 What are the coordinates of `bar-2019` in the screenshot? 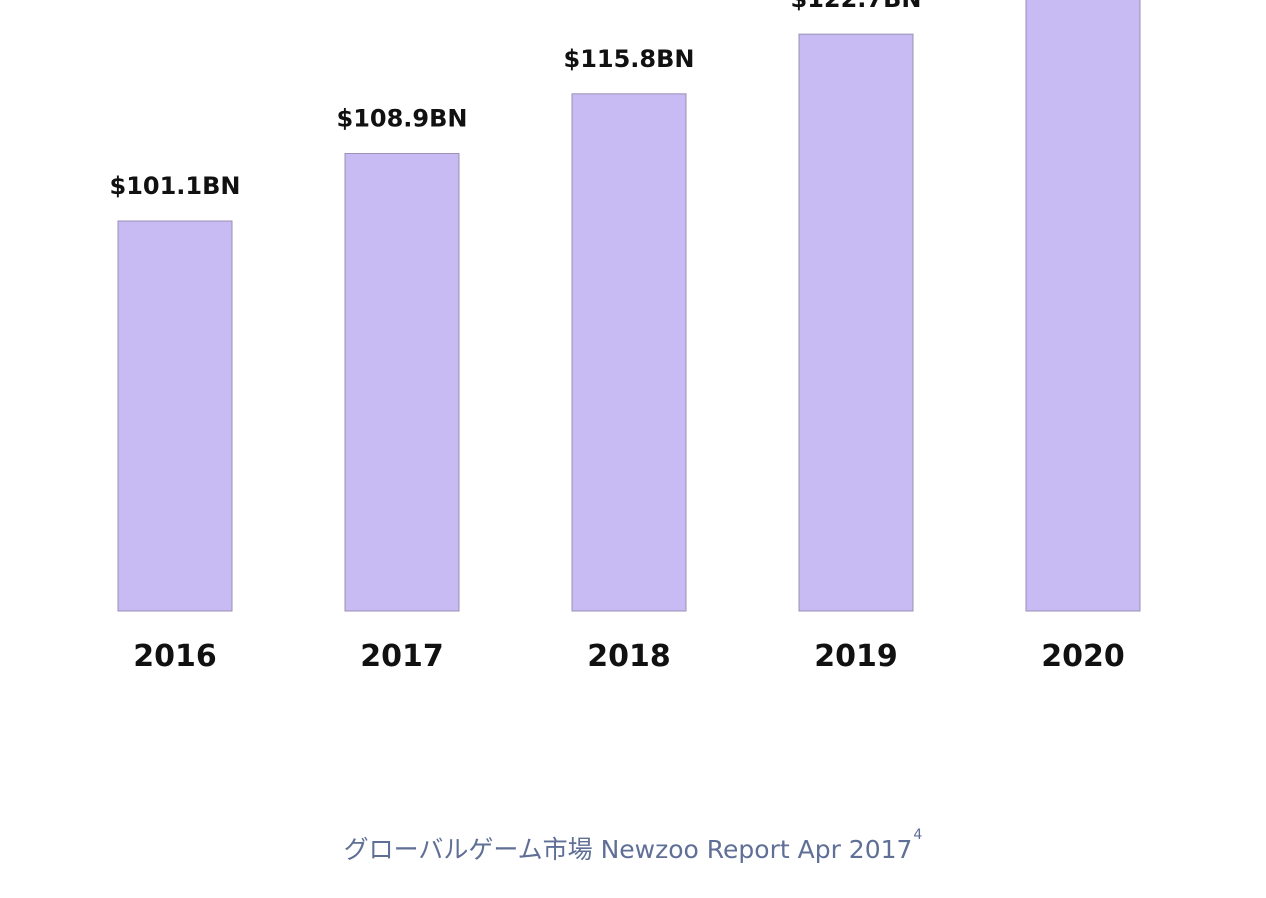 It's located at (856, 322).